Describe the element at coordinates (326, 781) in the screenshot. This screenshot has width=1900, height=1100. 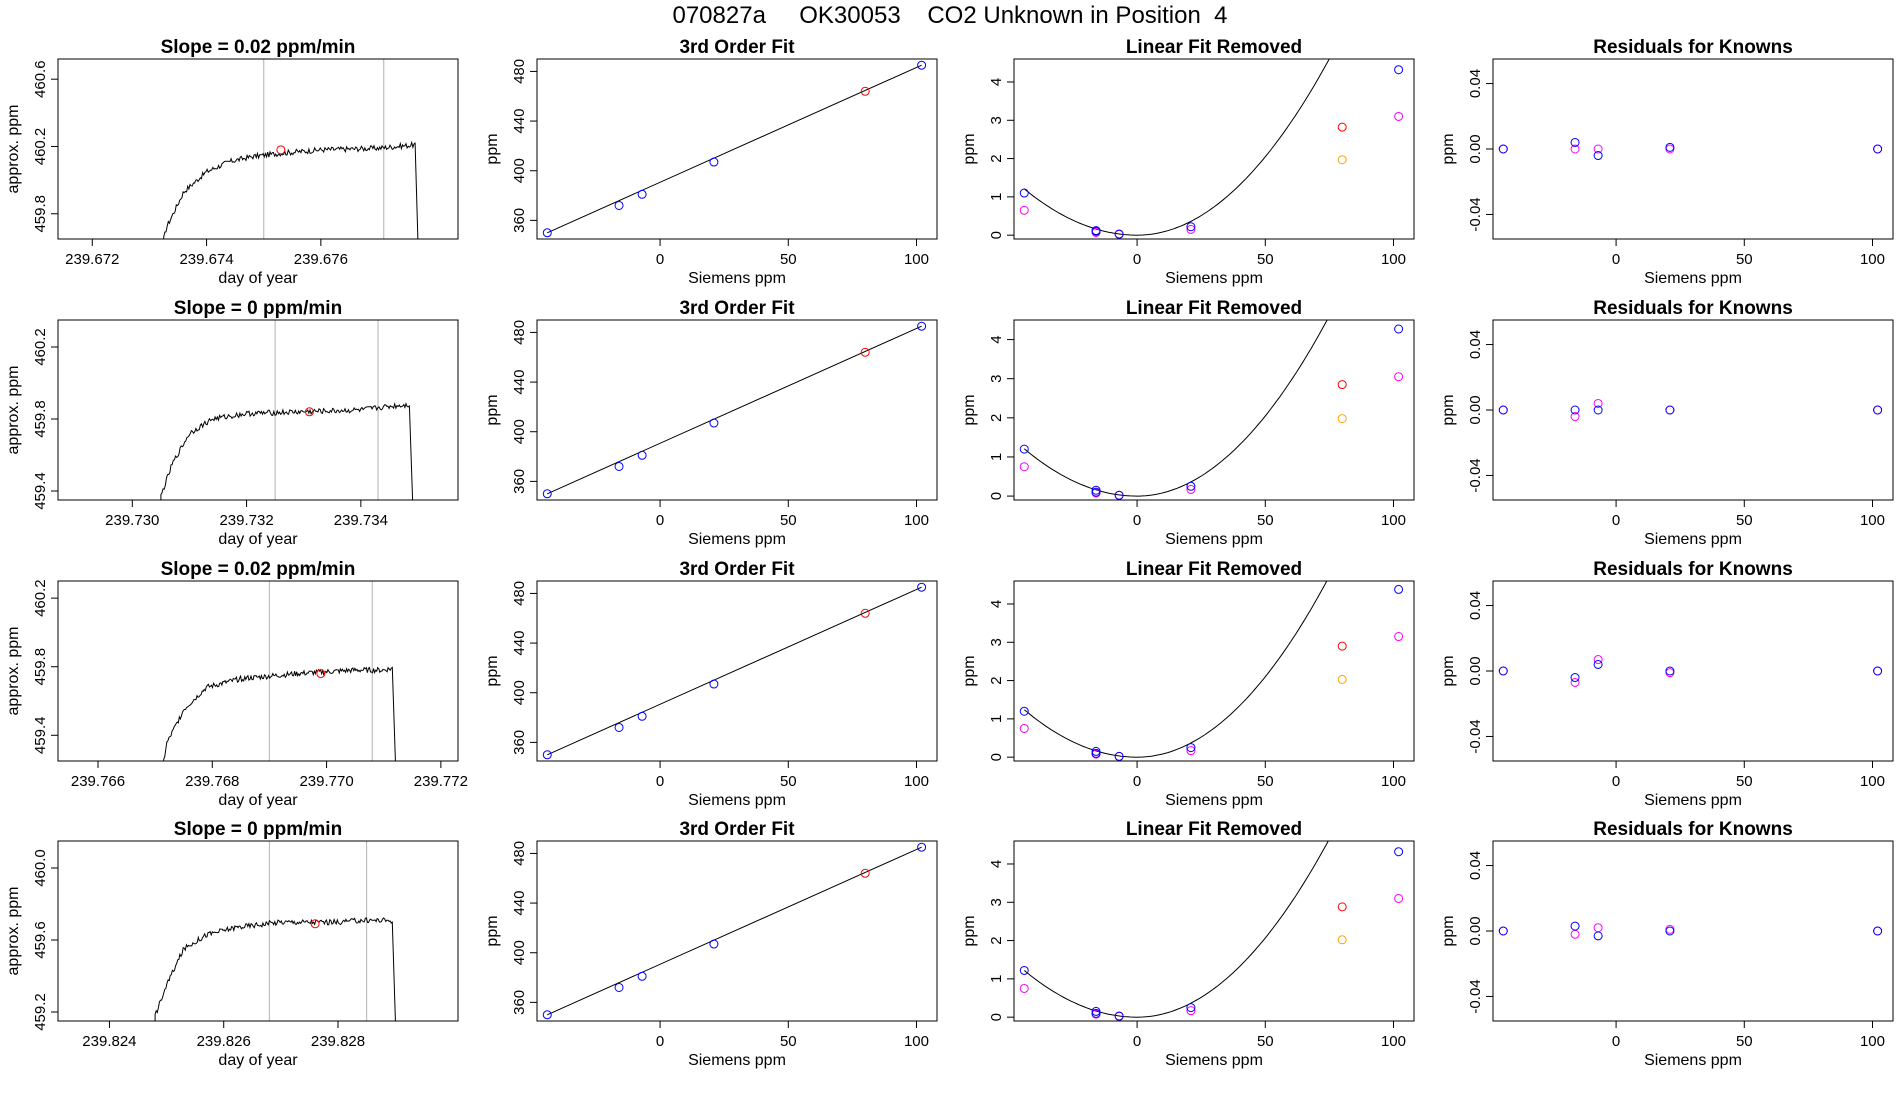
I see `x-tick-label: 239.770` at that location.